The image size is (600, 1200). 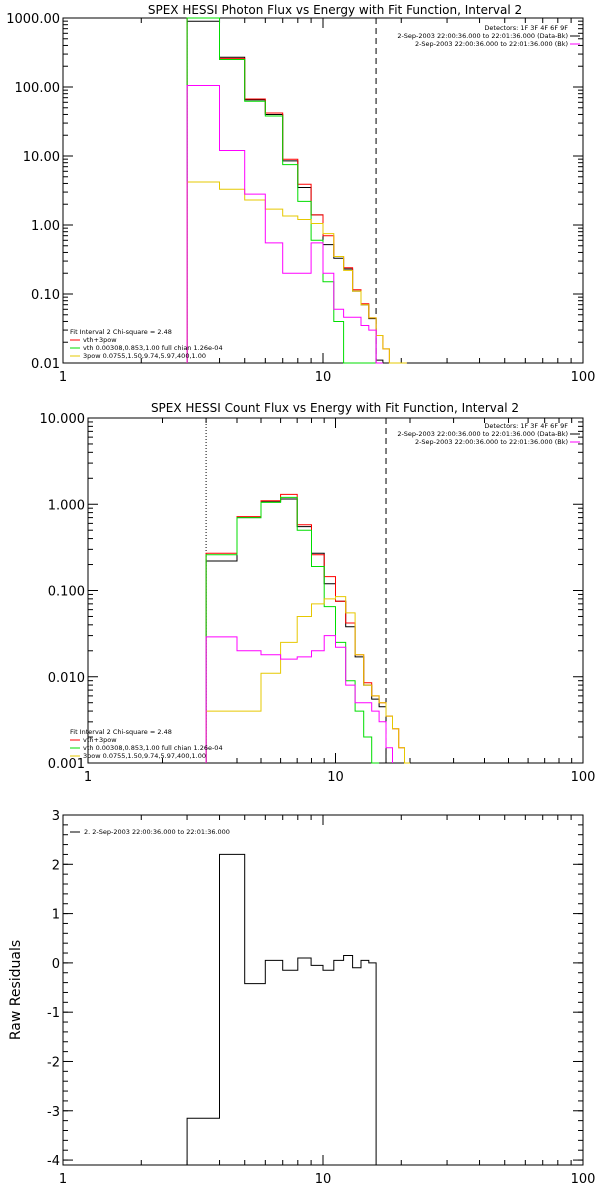 What do you see at coordinates (292, 630) in the screenshot?
I see `count-flux-series-vth` at bounding box center [292, 630].